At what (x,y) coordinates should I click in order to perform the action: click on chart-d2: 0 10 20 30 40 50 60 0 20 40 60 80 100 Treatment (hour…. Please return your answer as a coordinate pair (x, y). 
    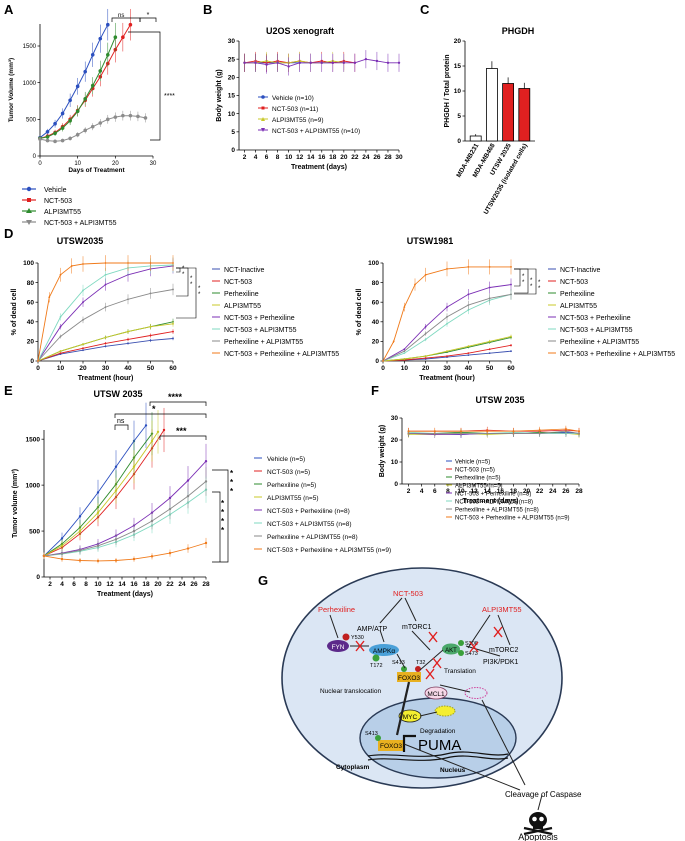
    Looking at the image, I should click on (435, 320).